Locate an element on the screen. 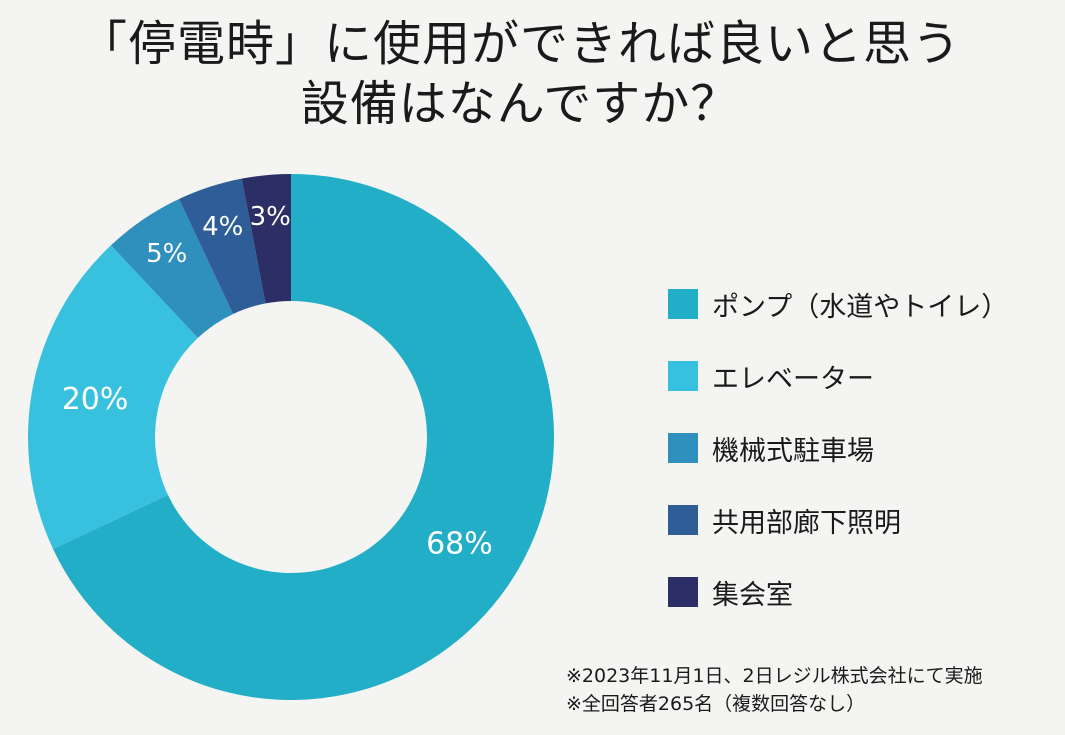 Image resolution: width=1065 pixels, height=735 pixels. chart-title-line-1: 「停電時」に使用ができれば良いと思う is located at coordinates (519, 44).